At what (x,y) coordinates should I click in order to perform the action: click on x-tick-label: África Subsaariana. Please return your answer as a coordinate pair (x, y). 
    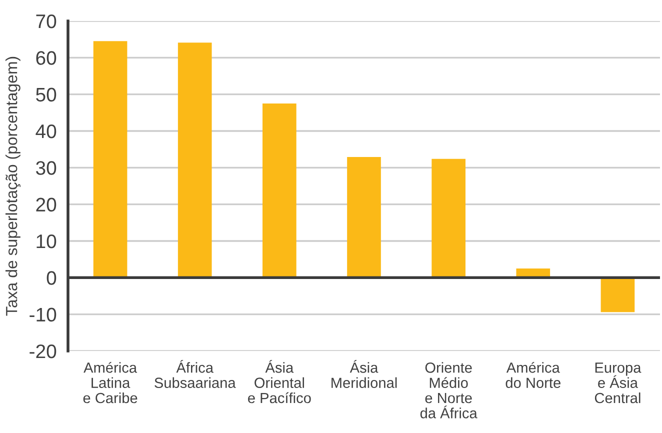
    Looking at the image, I should click on (195, 374).